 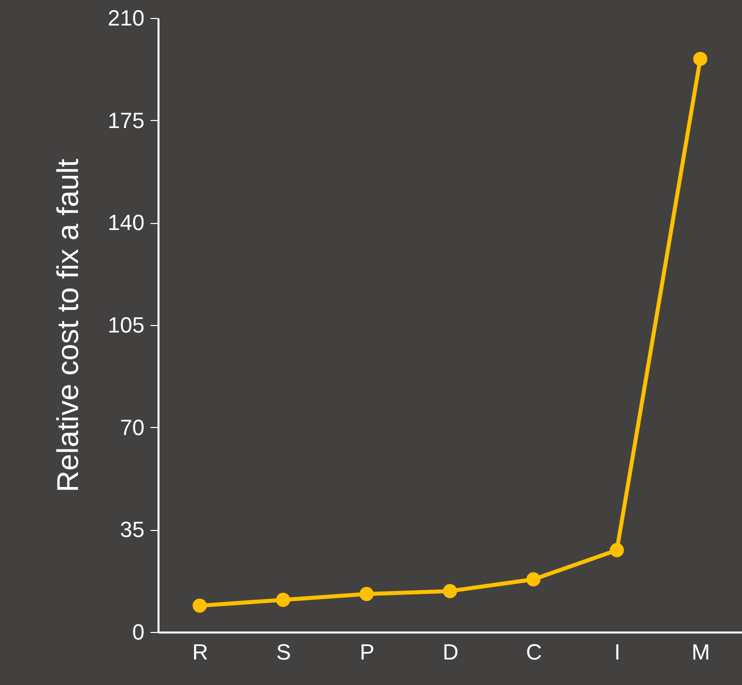 What do you see at coordinates (138, 632) in the screenshot?
I see `y-tick-label: 0` at bounding box center [138, 632].